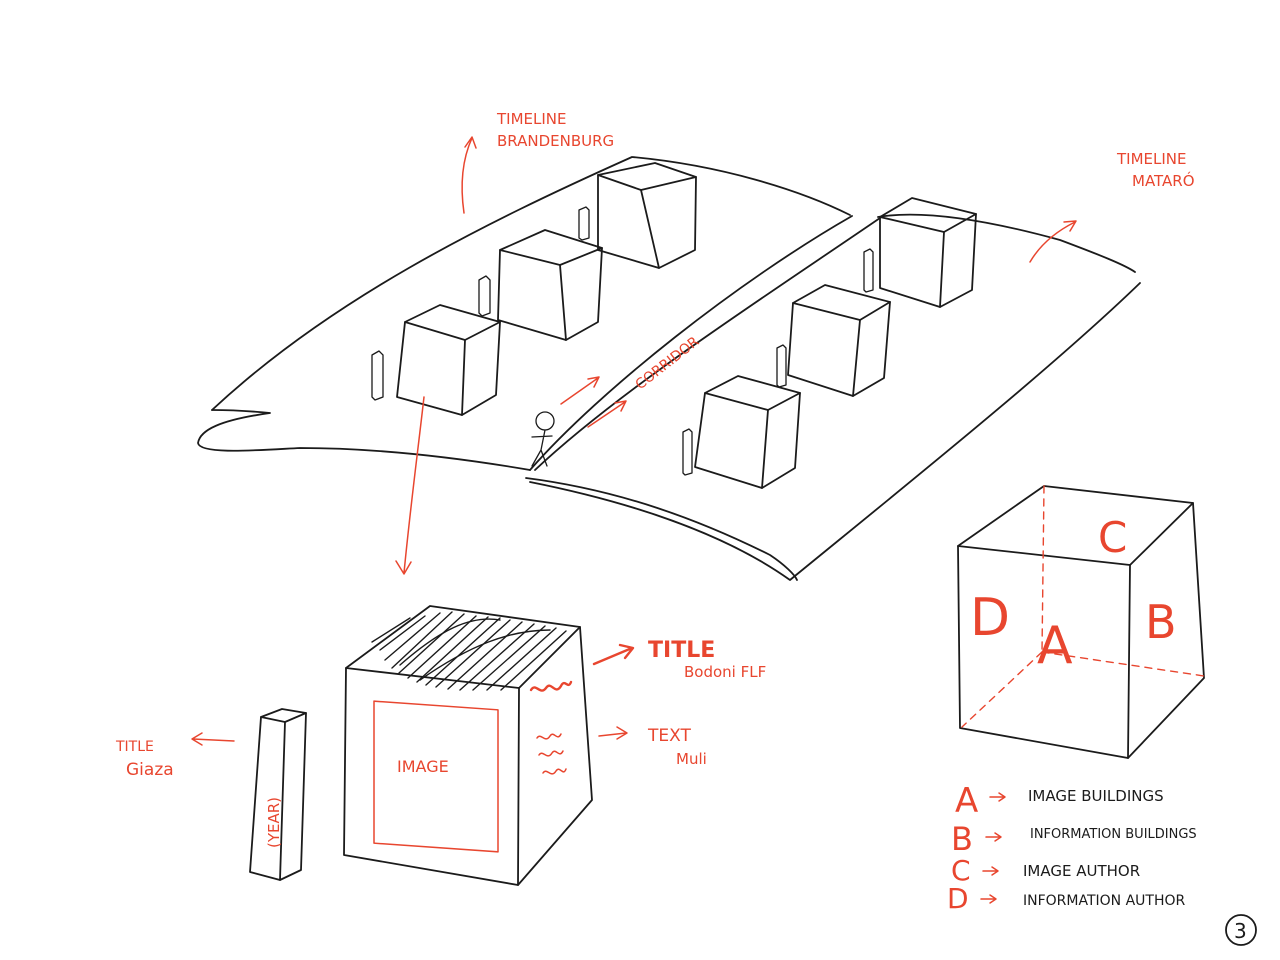  Describe the element at coordinates (537, 162) in the screenshot. I see `timeline-brandenburg-label: TIMELINE BRANDENBURG` at that location.